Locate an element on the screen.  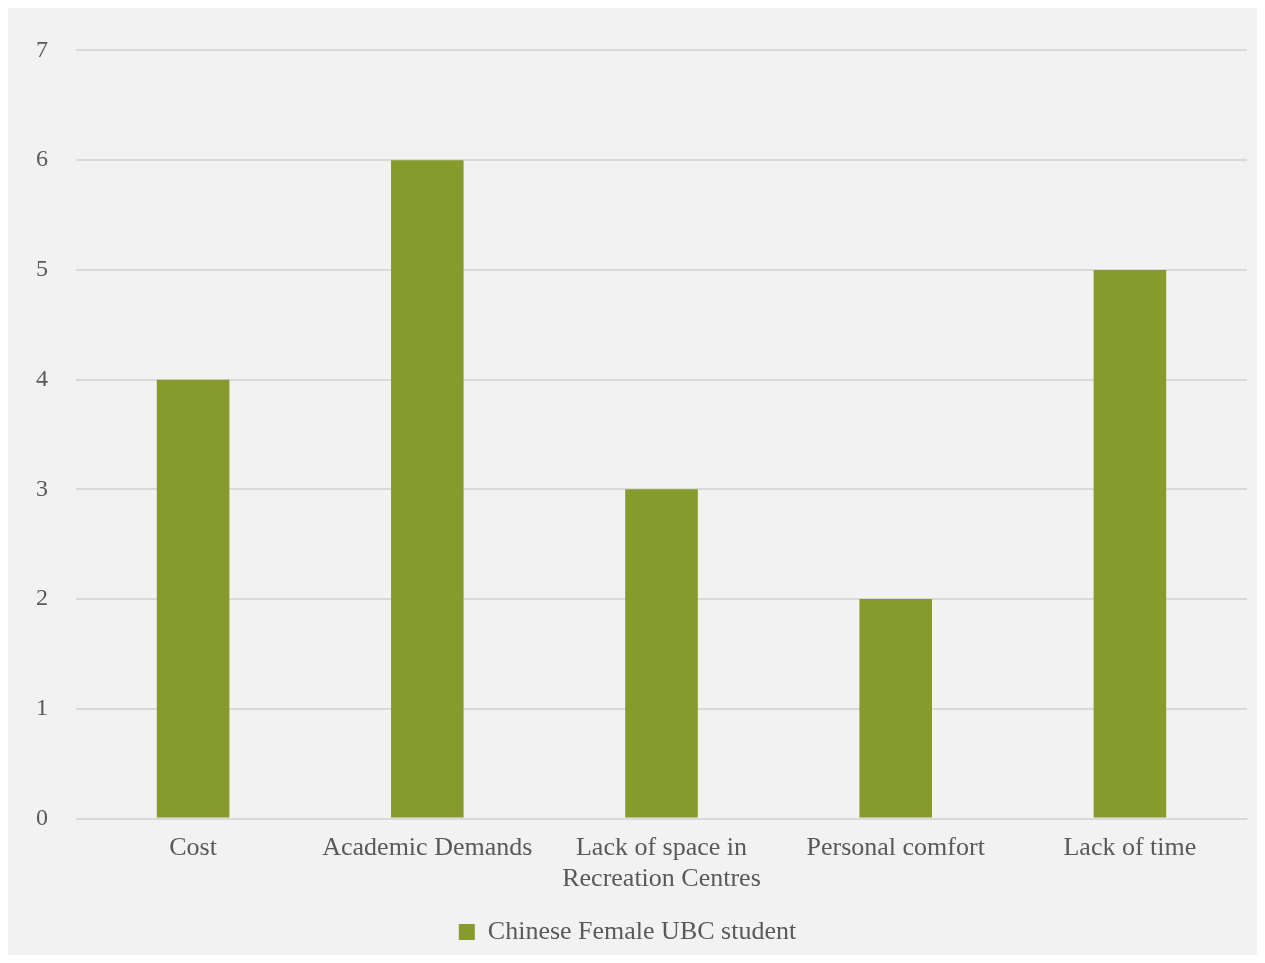
y-tick-label: 5 is located at coordinates (42, 268).